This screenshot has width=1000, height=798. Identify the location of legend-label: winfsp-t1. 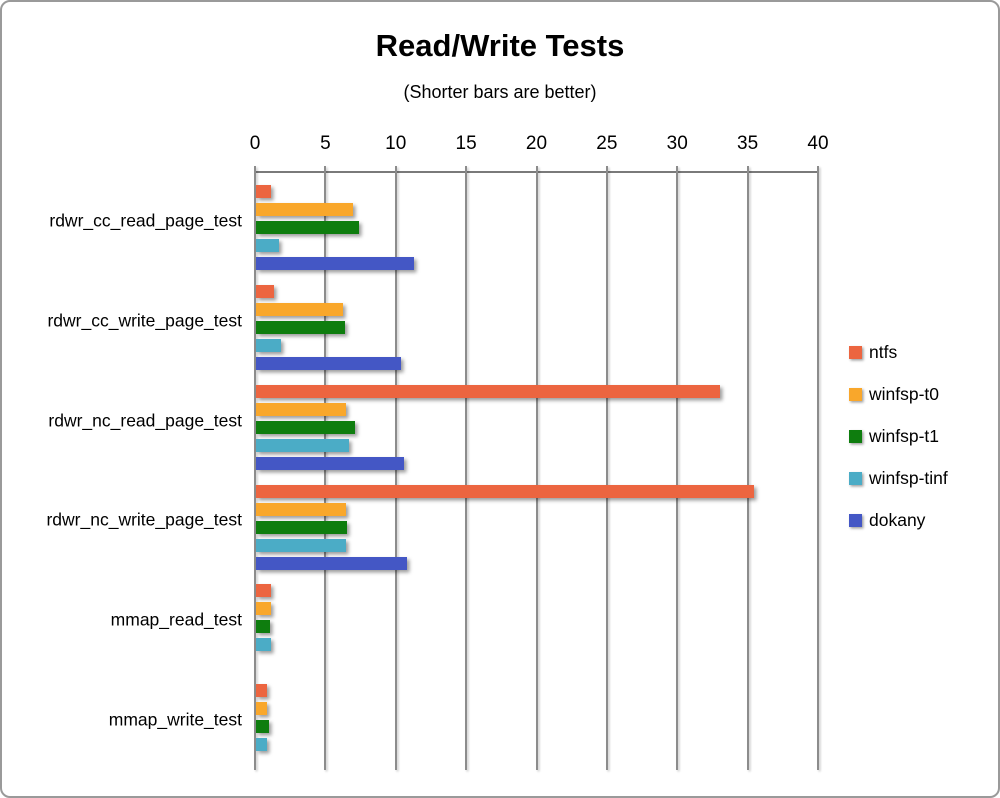
(904, 435).